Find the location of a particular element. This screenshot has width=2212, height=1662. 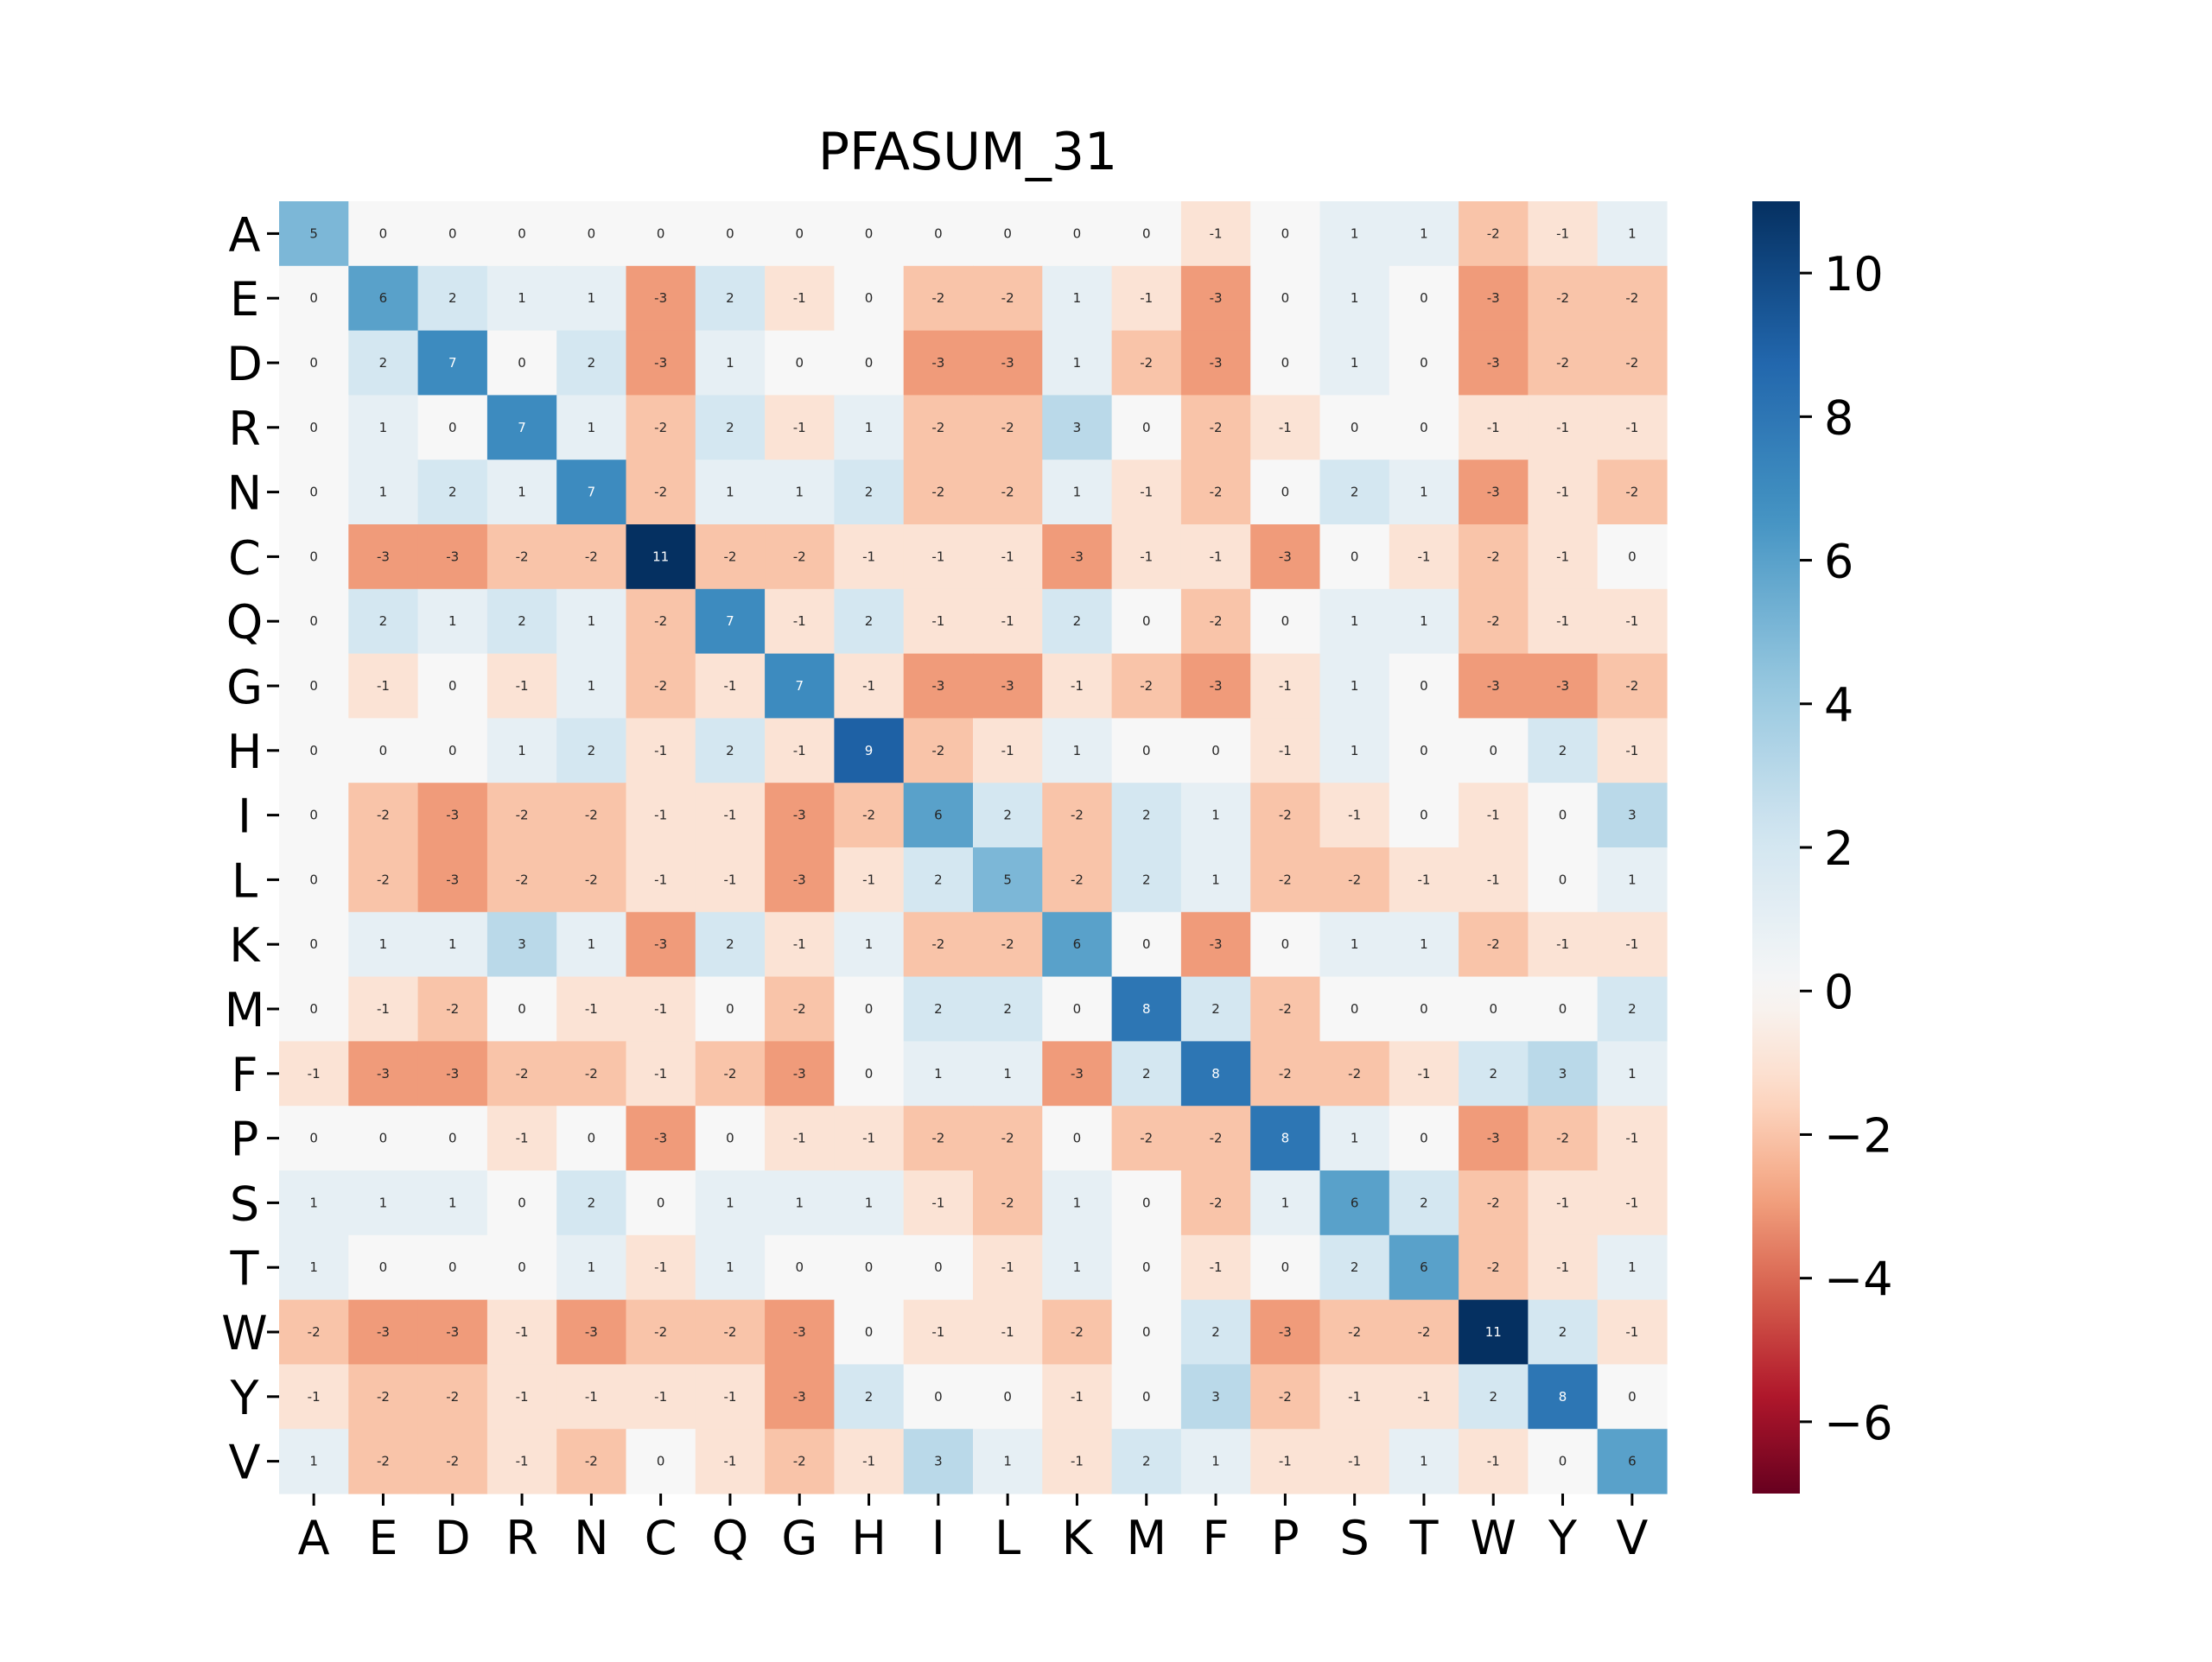

cell-label-T-I: 0 is located at coordinates (938, 1267).